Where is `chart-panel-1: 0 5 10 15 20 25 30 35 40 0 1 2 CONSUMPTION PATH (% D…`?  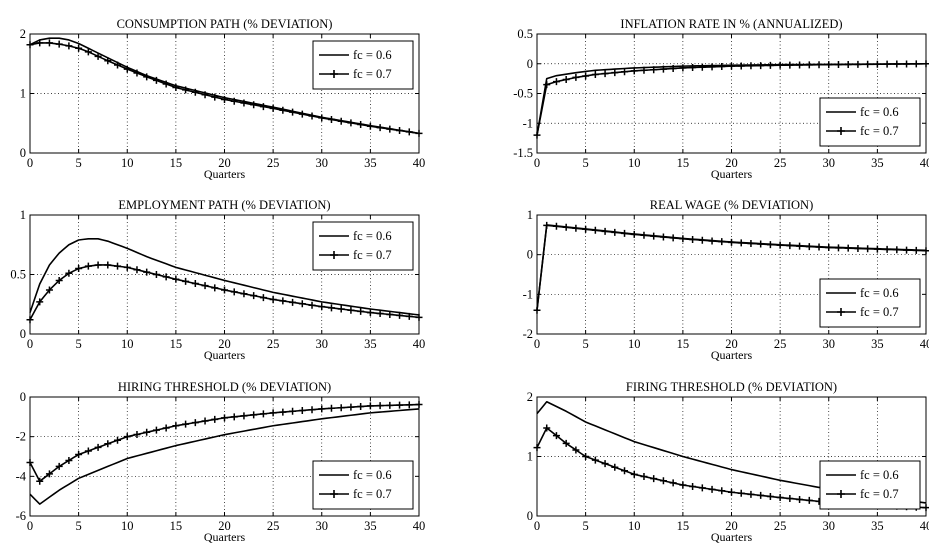 chart-panel-1: 0 5 10 15 20 25 30 35 40 0 1 2 CONSUMPTION PATH (% D… is located at coordinates (223, 99).